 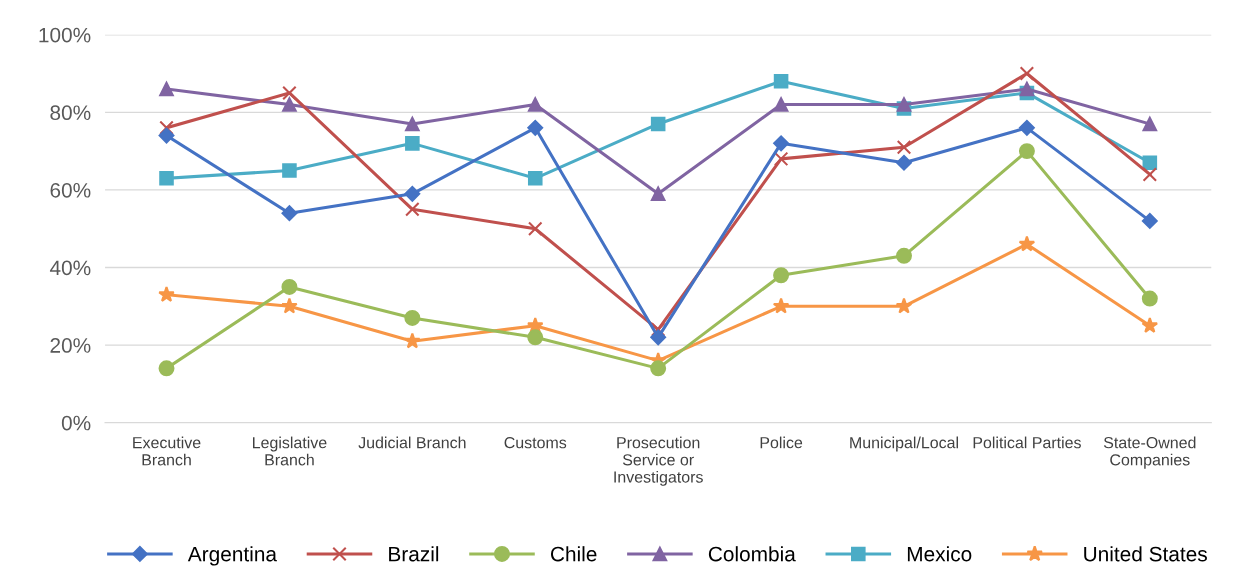 What do you see at coordinates (414, 554) in the screenshot?
I see `legend-label: Brazil` at bounding box center [414, 554].